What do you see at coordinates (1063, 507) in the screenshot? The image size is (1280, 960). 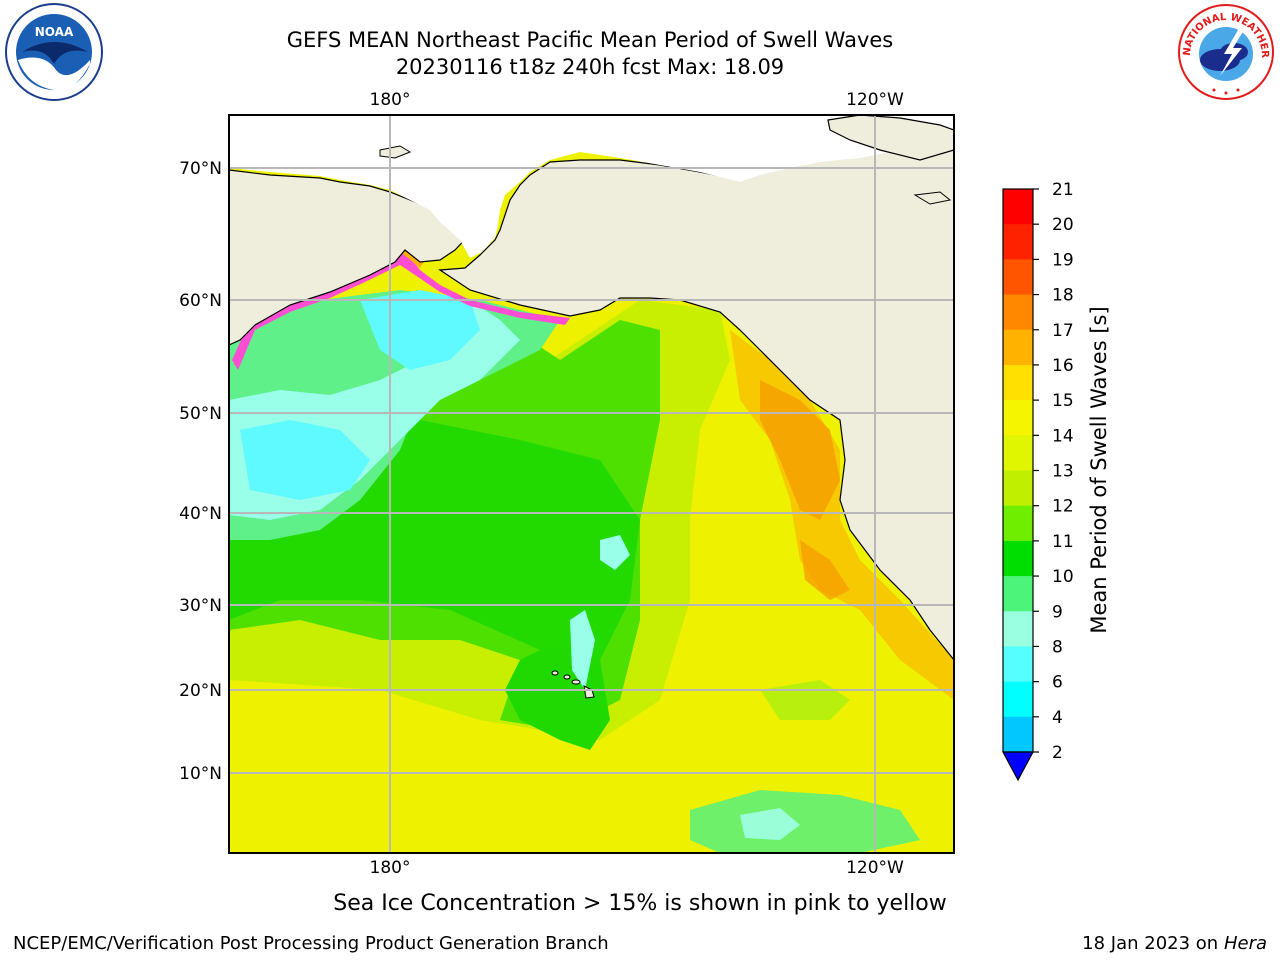 I see `colorbar-tick-label: 12` at bounding box center [1063, 507].